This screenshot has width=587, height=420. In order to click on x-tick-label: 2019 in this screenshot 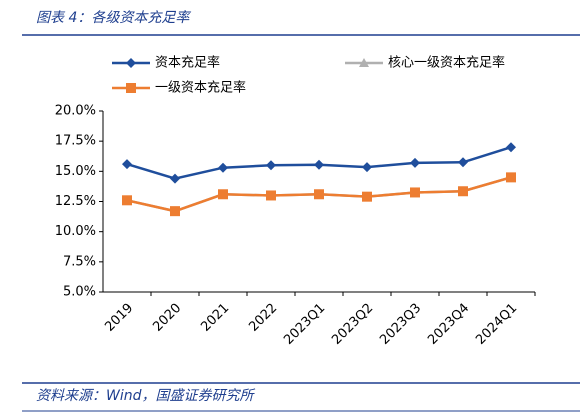, I will do `click(119, 318)`.